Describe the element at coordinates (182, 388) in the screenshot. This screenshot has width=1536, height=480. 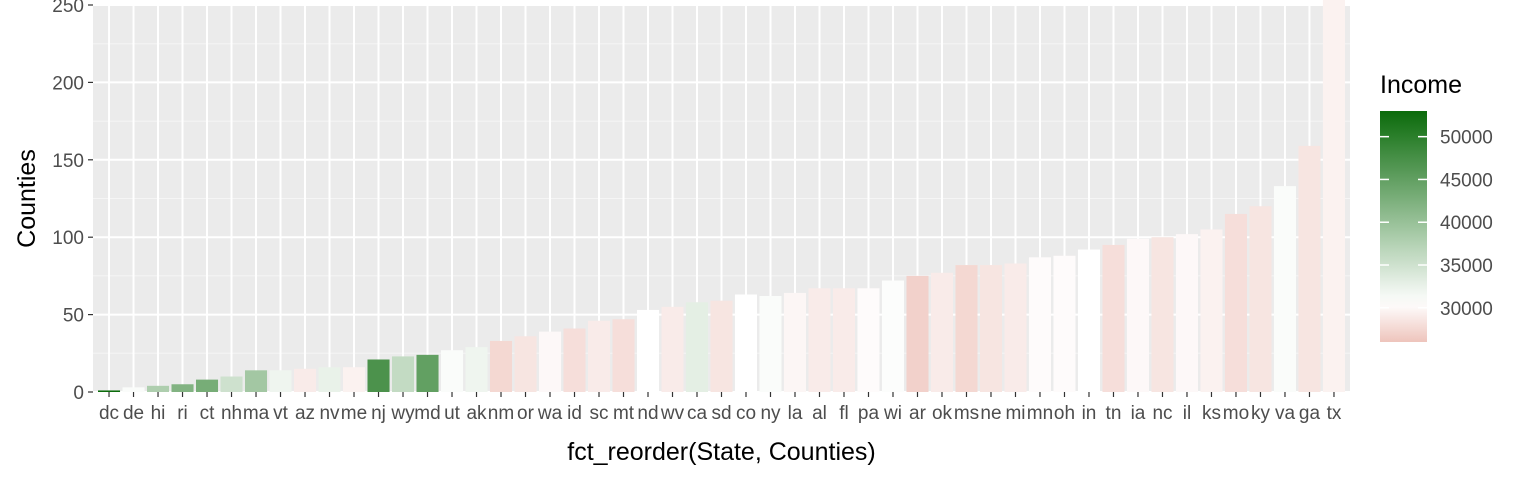
I see `bar-ri` at that location.